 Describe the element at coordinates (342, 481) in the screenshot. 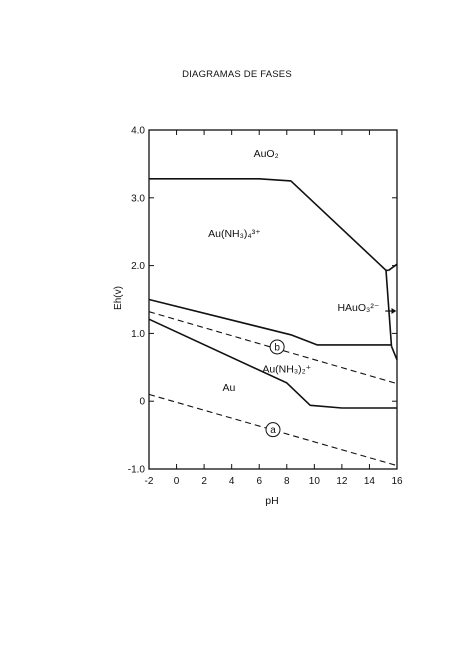

I see `x-tick-label: 12` at that location.